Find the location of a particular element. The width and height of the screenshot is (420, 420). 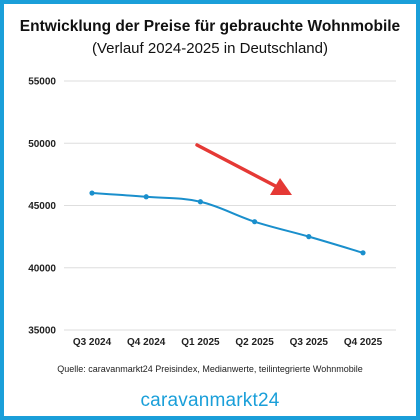

x-tick-label: Q3 2025 is located at coordinates (309, 342).